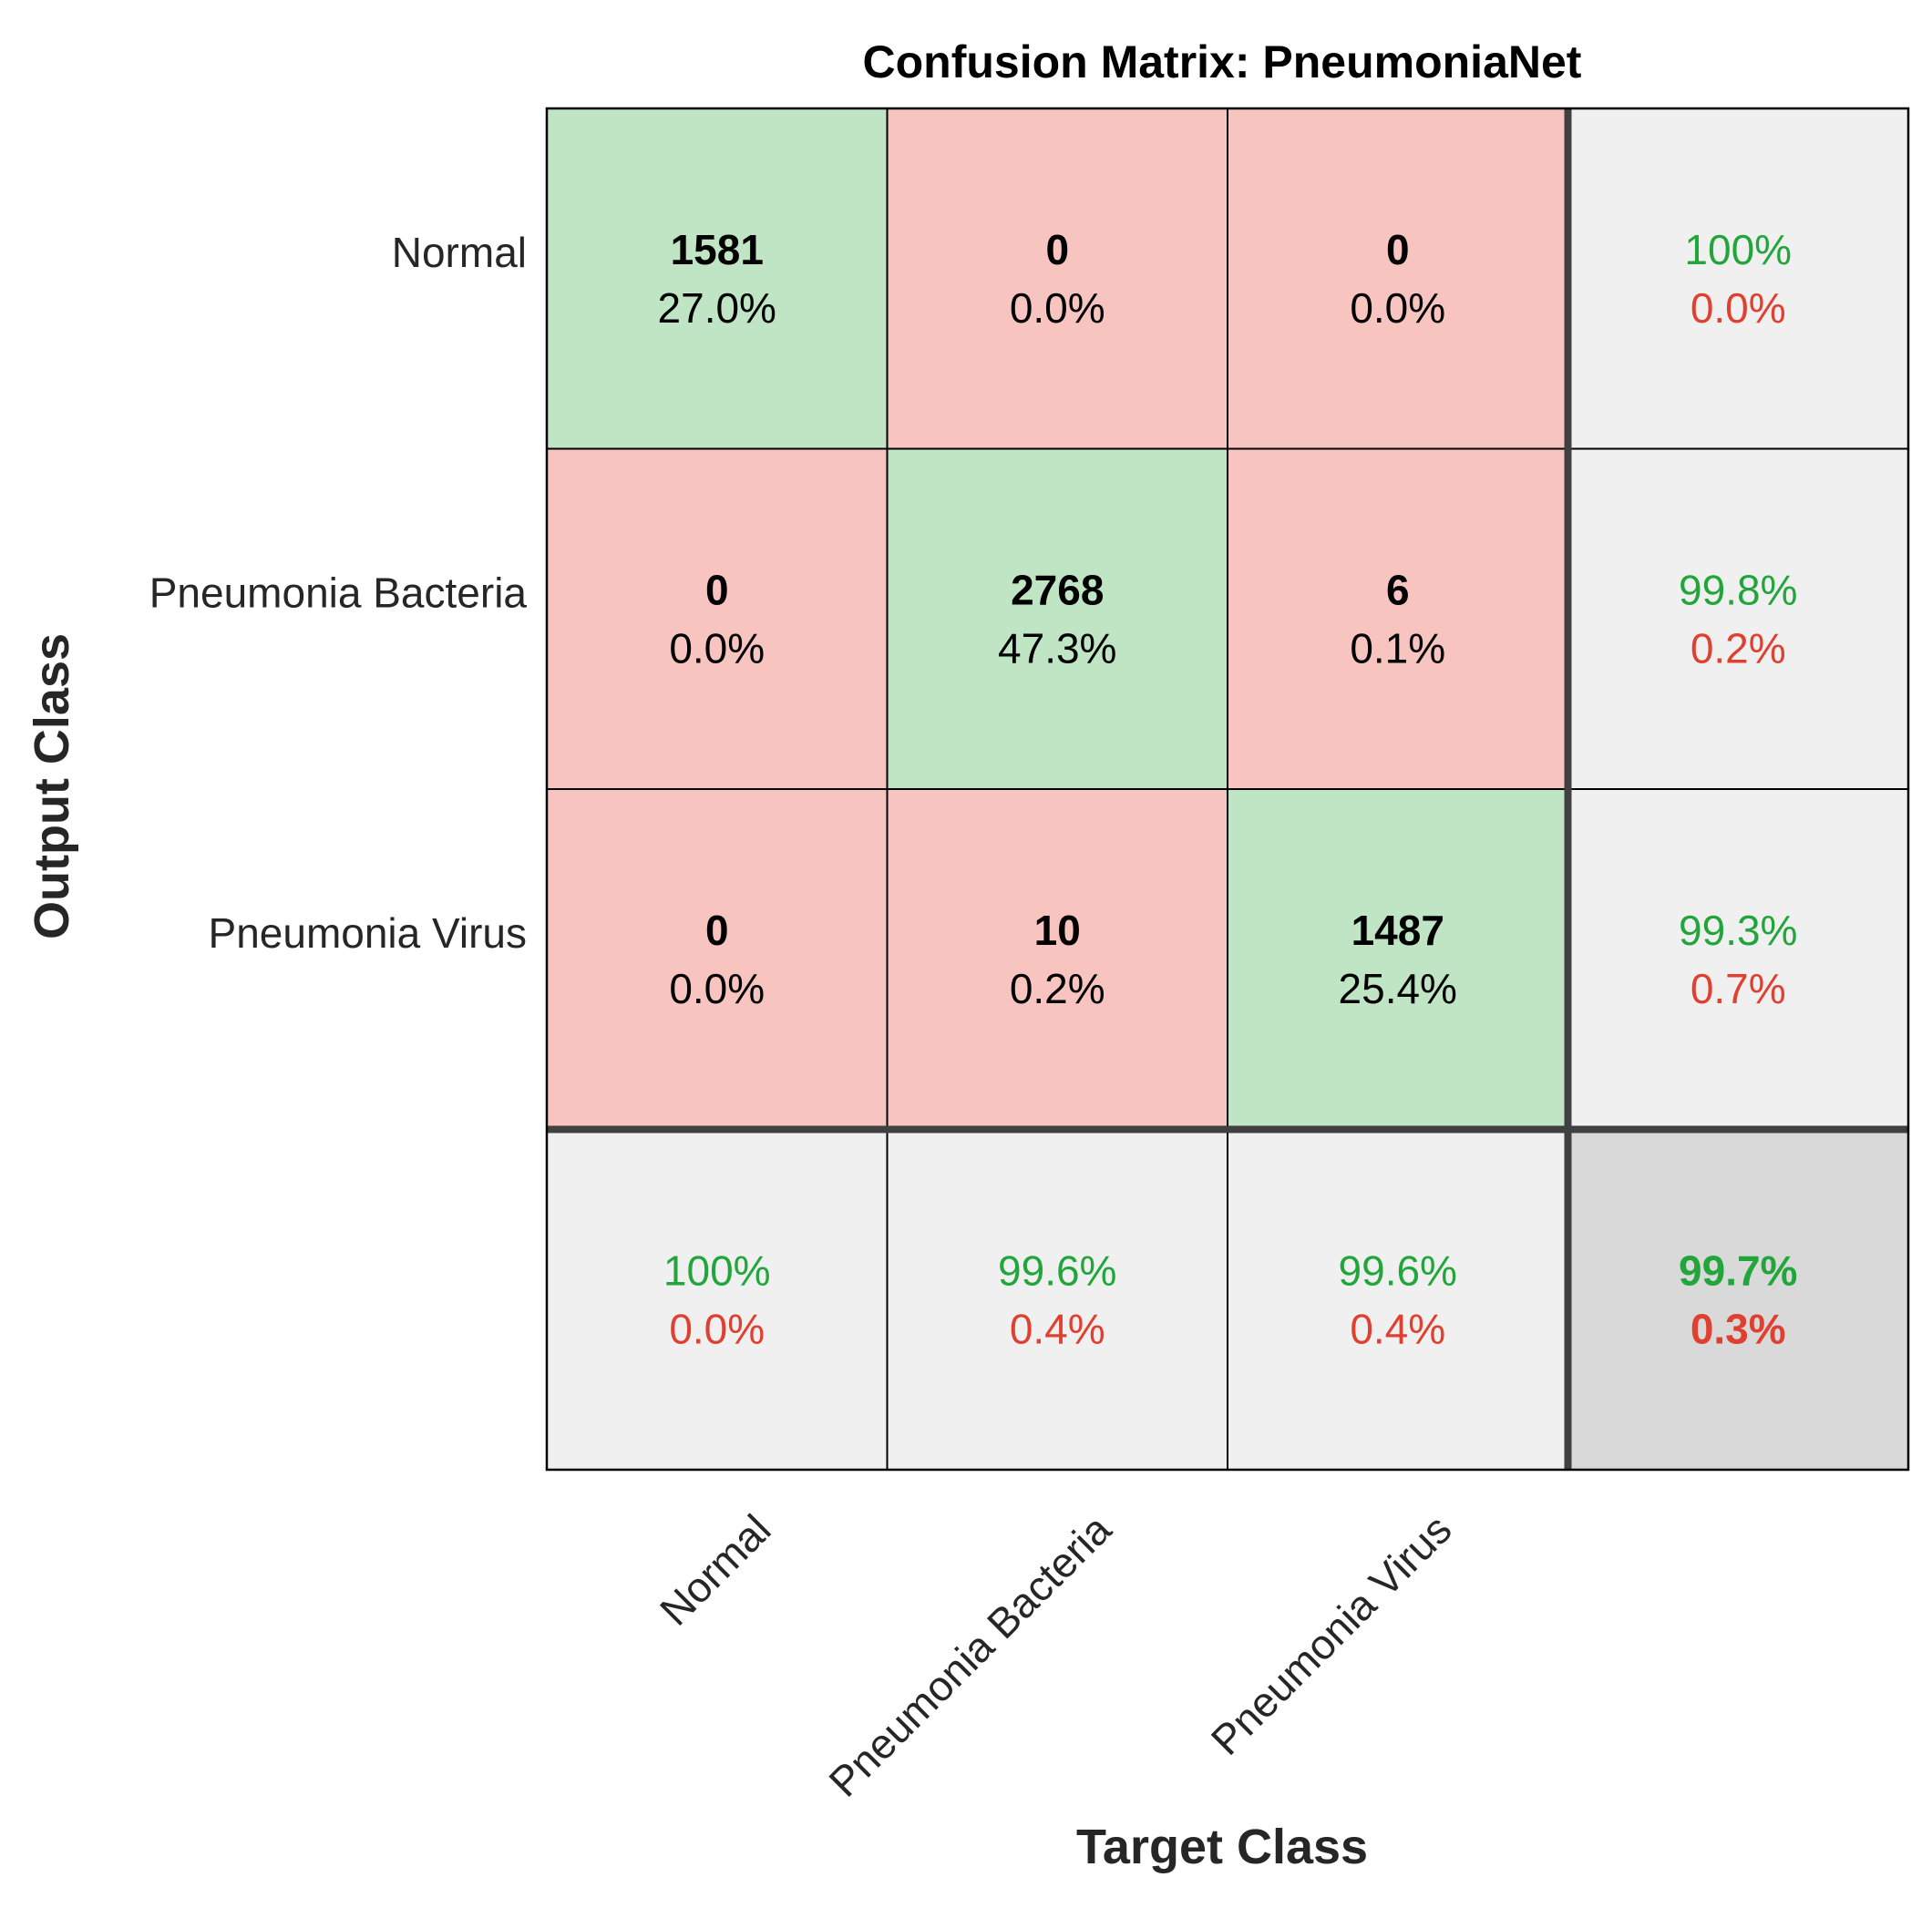 This screenshot has width=1932, height=1908. Describe the element at coordinates (52, 786) in the screenshot. I see `y-axis-label: Output Class` at that location.